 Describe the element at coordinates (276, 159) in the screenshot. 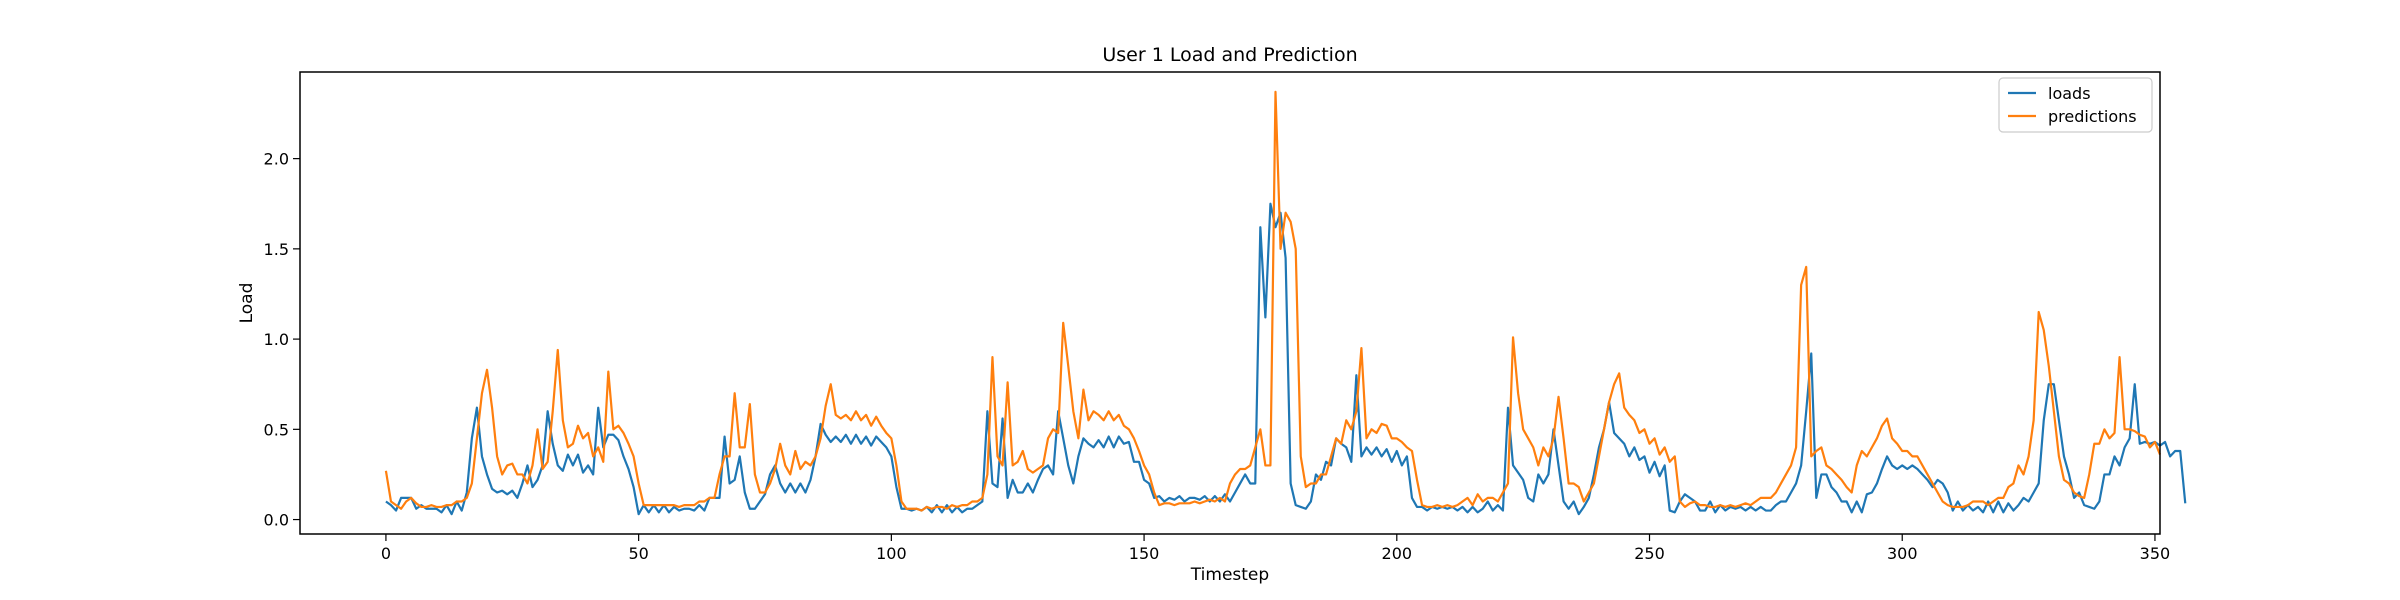

I see `y-tick-label: 2.0` at that location.